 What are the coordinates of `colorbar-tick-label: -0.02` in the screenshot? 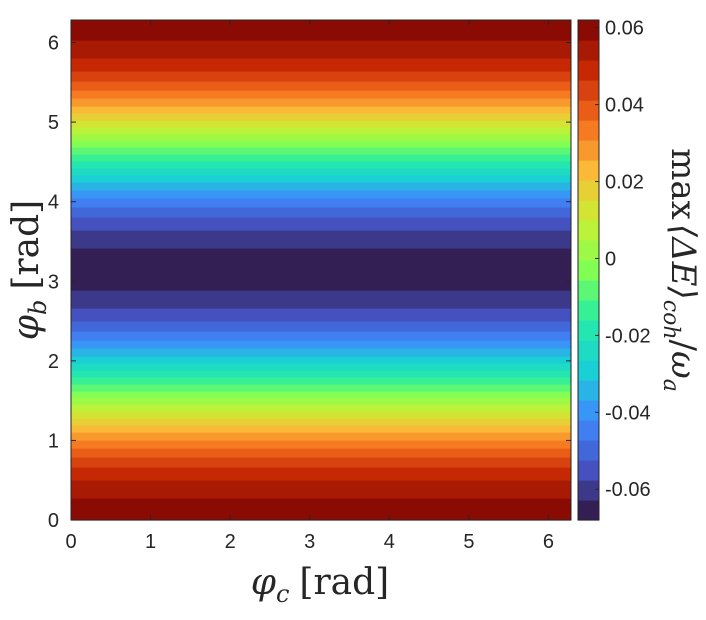 It's located at (628, 336).